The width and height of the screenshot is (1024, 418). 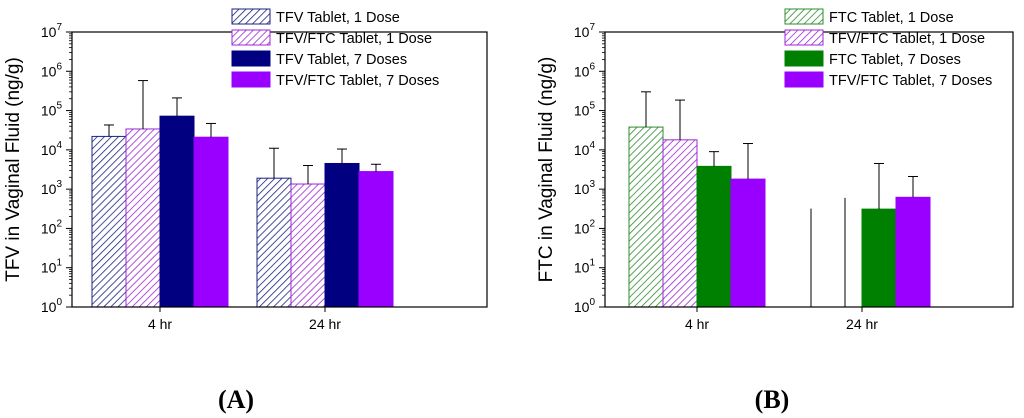 I want to click on legend-label: TFV Tablet, 7 Doses, so click(x=341, y=60).